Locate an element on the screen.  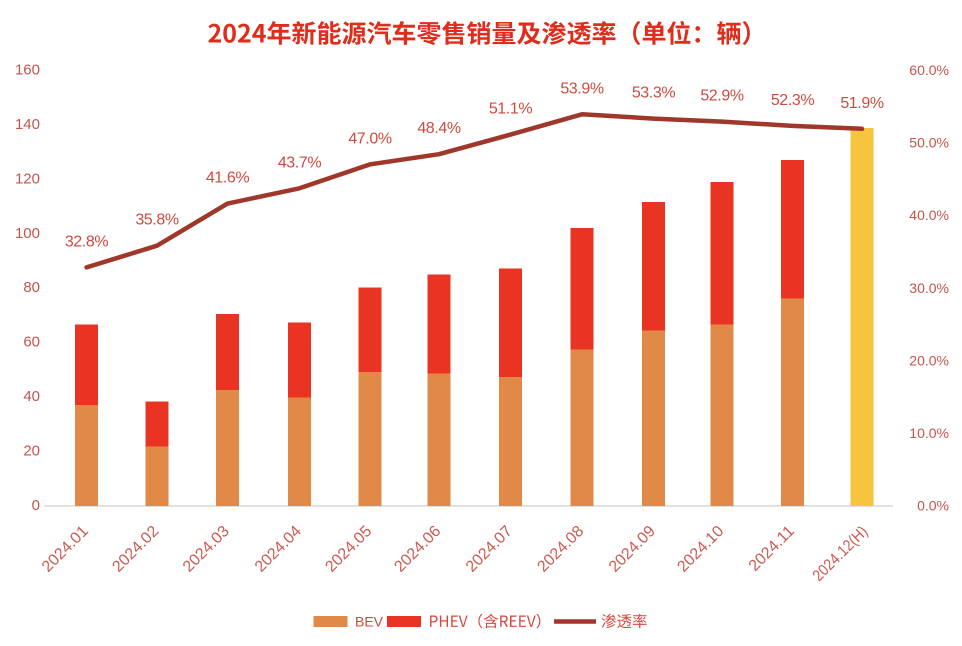
svg-text: 60 is located at coordinates (31, 342).